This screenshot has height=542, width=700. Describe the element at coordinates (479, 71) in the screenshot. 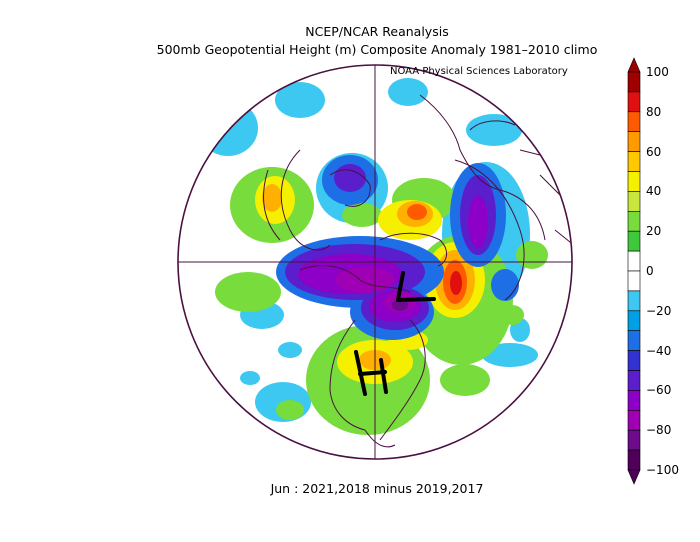

I see `credit-text: NOAA Physical Sciences Laboratory` at that location.